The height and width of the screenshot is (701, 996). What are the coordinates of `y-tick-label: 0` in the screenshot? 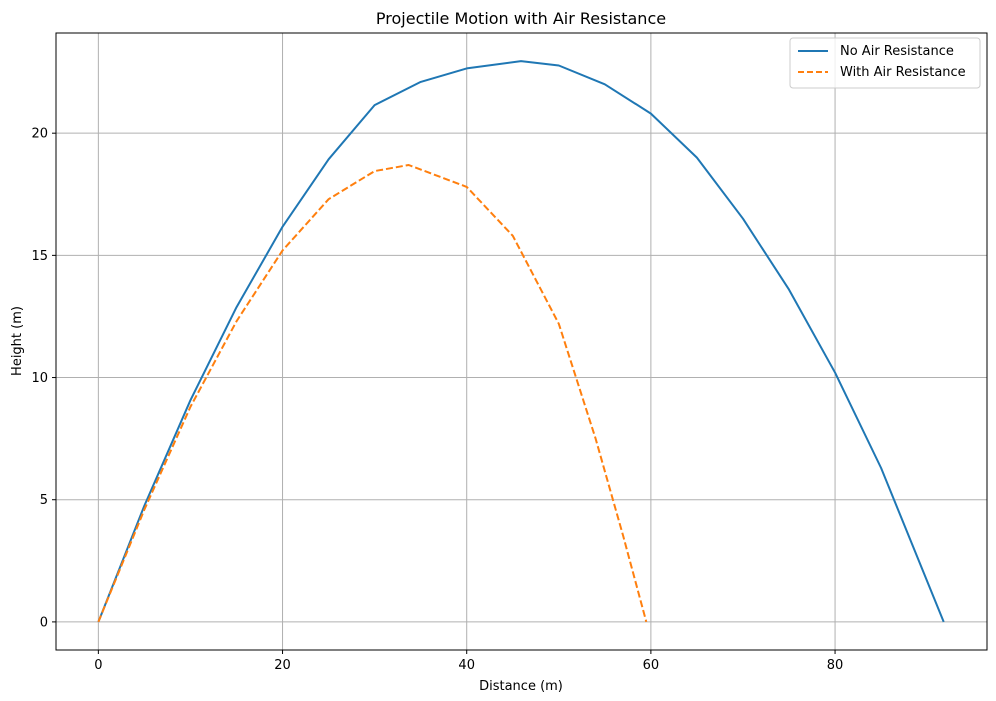 It's located at (44, 622).